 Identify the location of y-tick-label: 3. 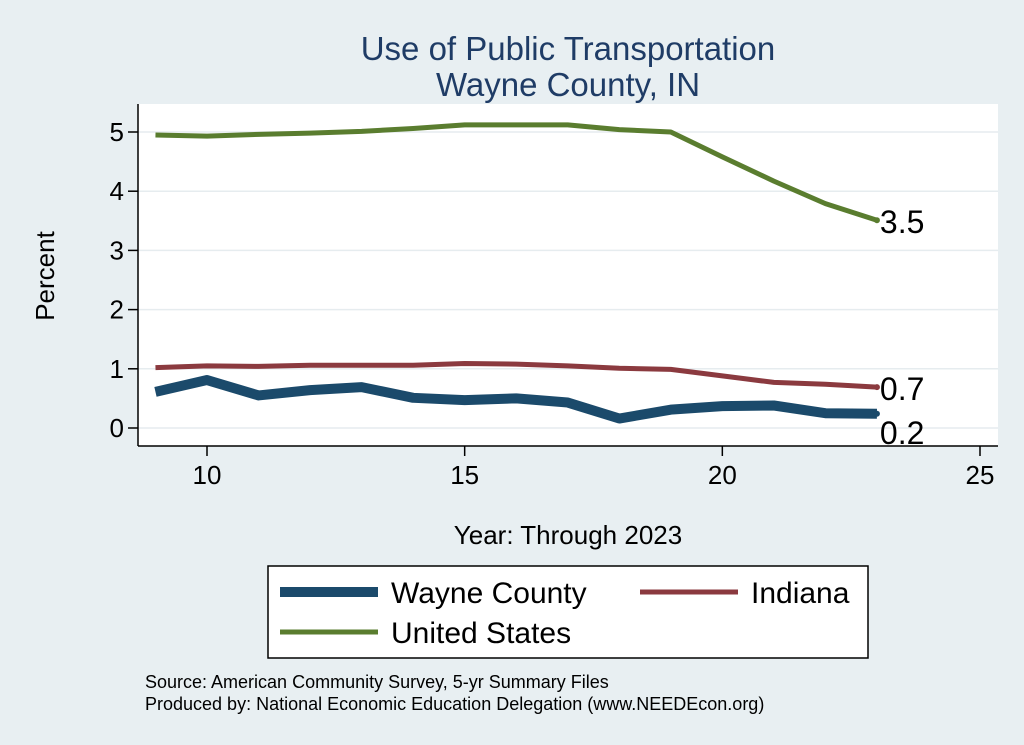
(117, 250).